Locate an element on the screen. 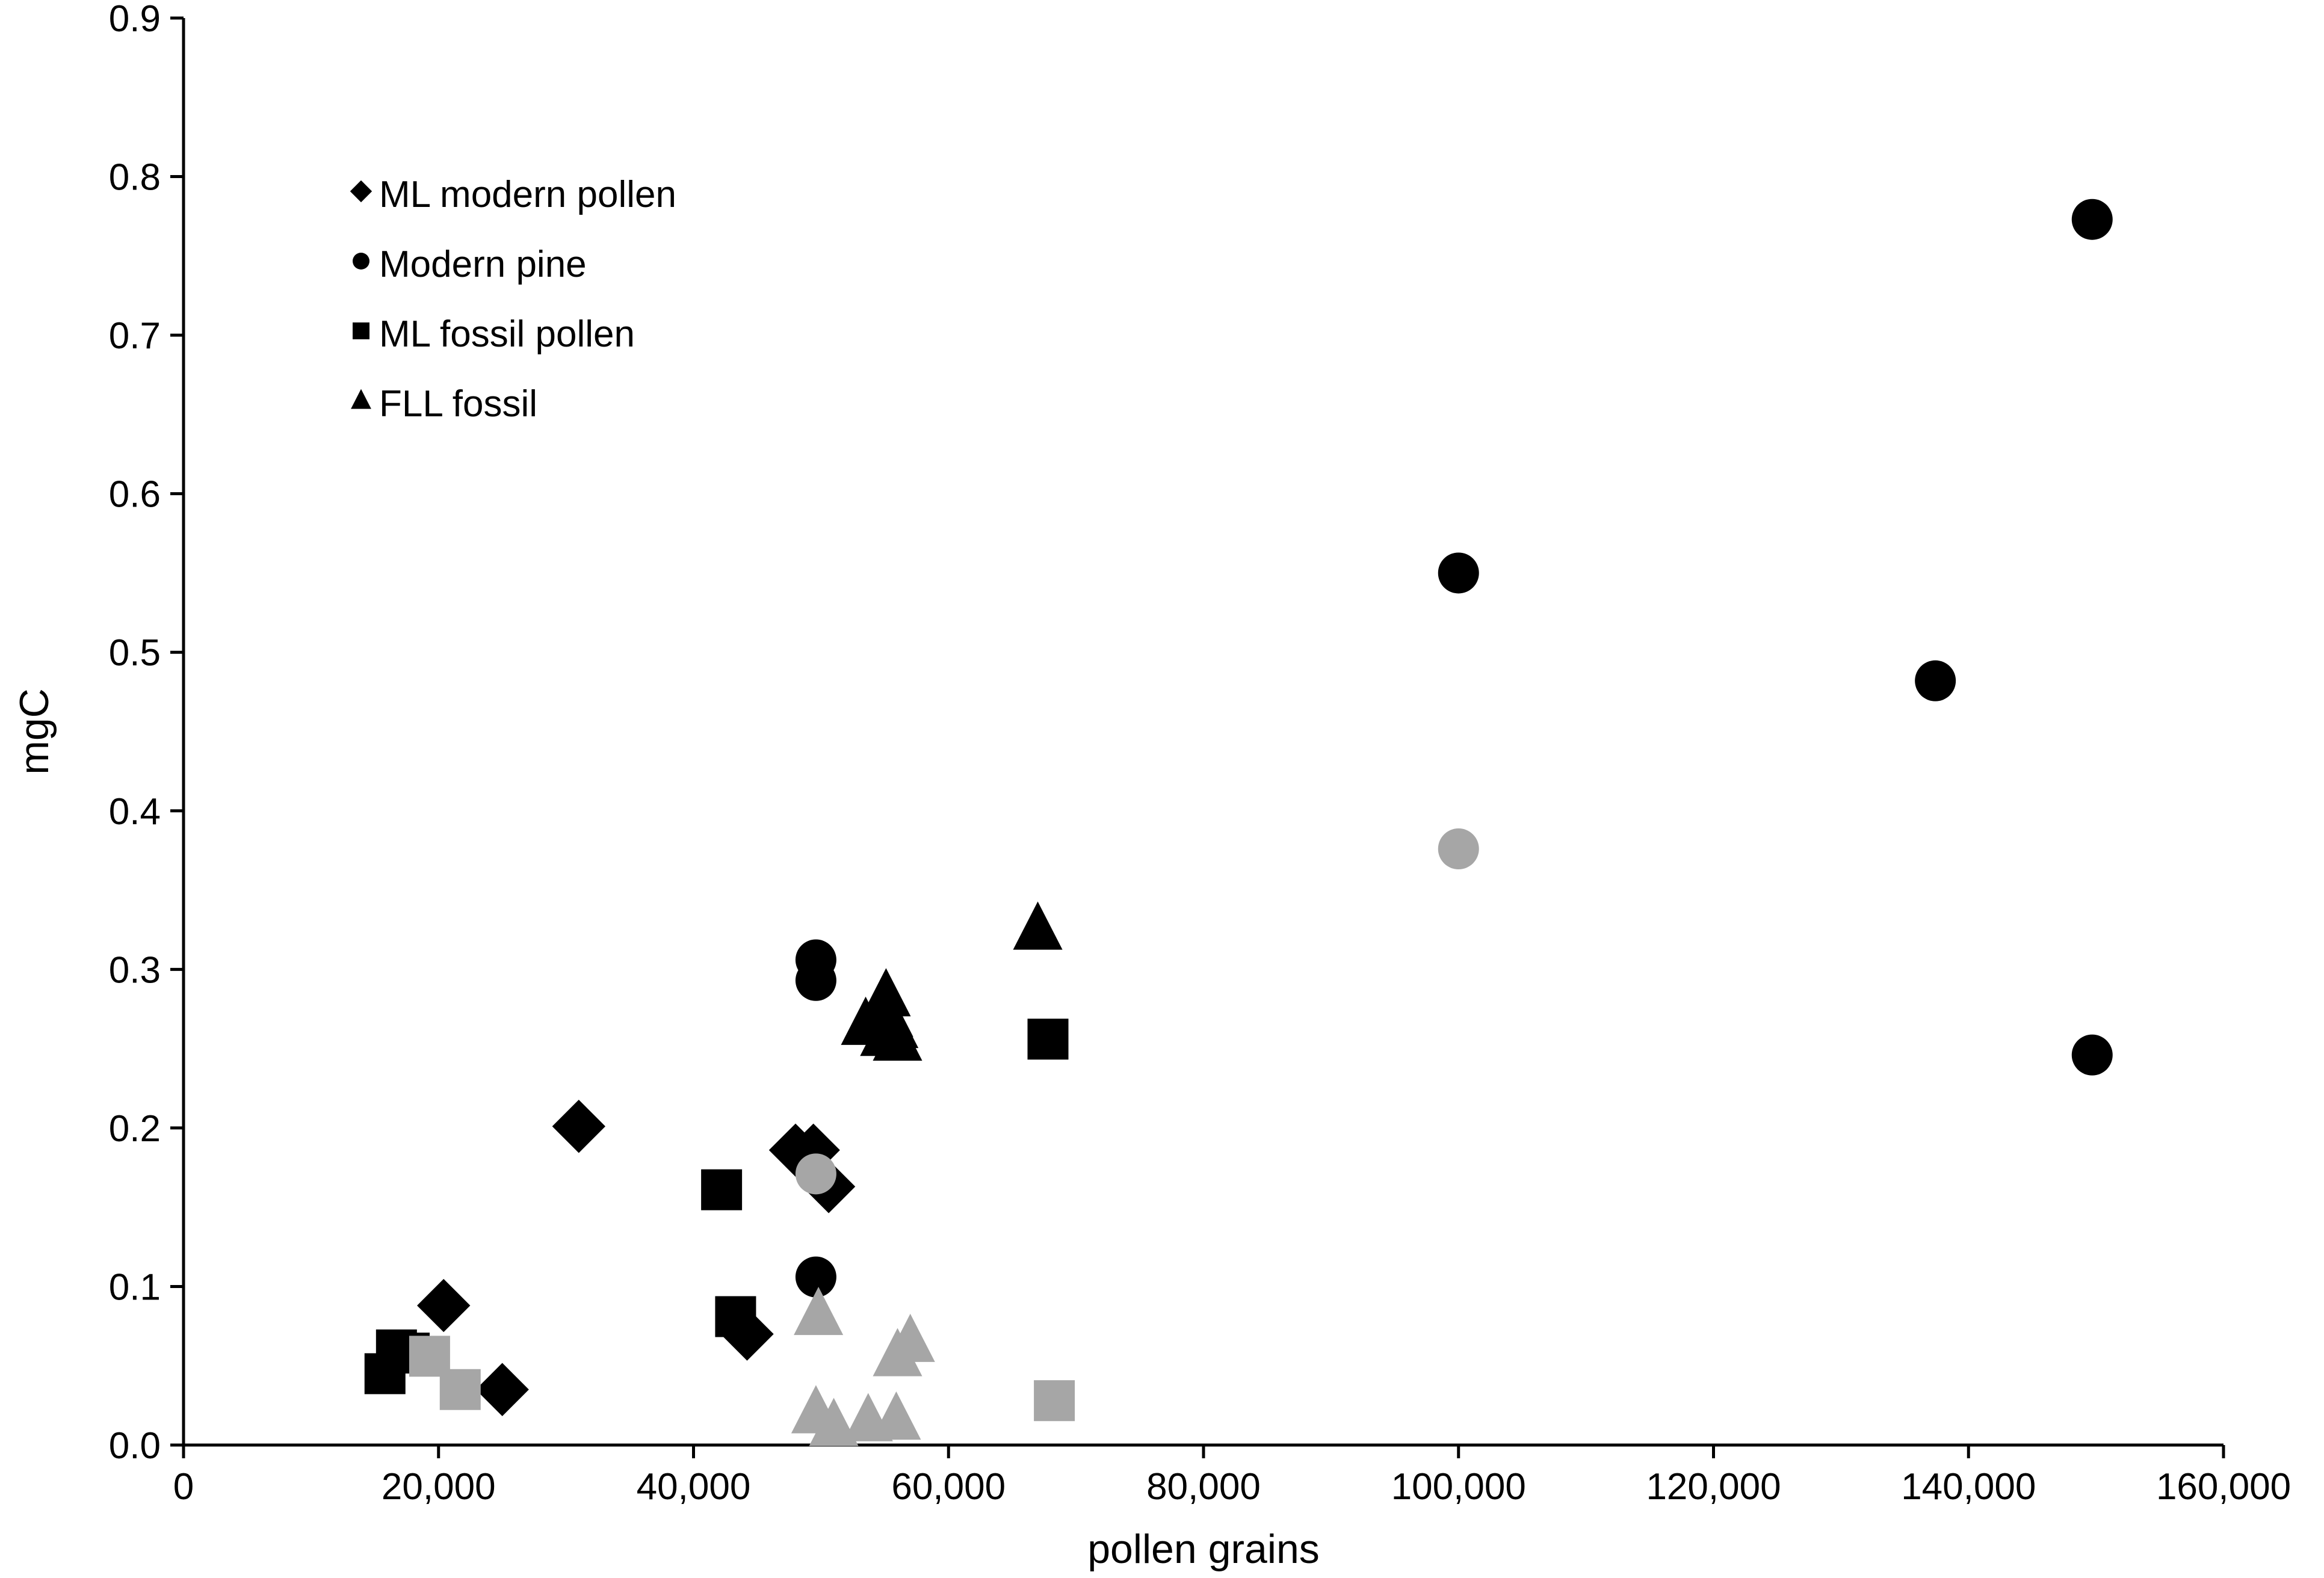  legend-label: ML modern pollen is located at coordinates (527, 194).